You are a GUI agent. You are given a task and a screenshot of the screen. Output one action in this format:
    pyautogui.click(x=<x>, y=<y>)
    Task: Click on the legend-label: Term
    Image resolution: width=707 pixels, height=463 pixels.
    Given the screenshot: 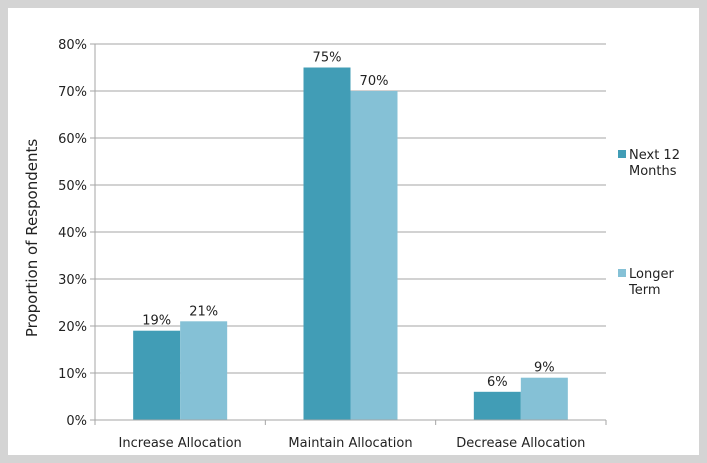 What is the action you would take?
    pyautogui.click(x=644, y=290)
    